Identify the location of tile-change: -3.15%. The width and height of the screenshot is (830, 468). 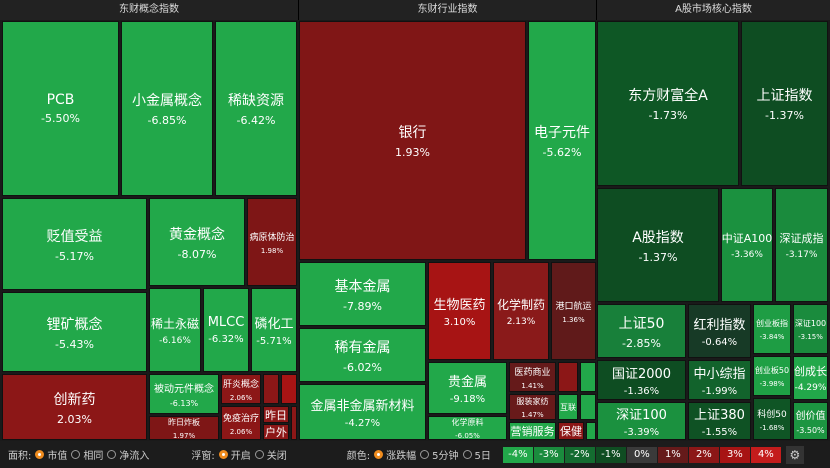
(810, 336).